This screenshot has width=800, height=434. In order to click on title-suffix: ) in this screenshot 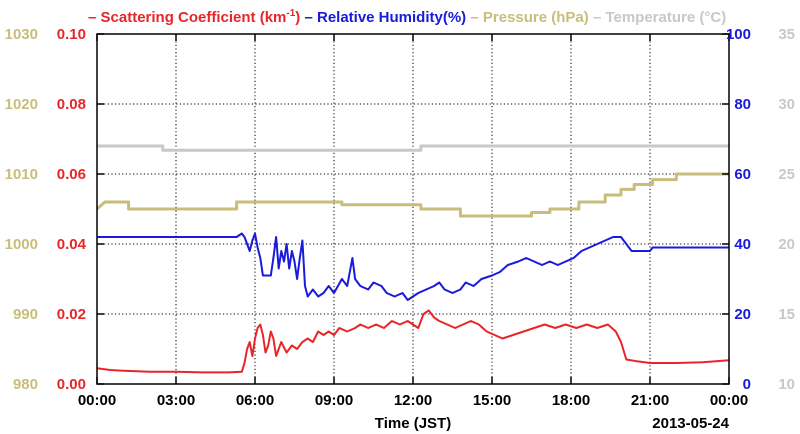, I will do `click(299, 17)`.